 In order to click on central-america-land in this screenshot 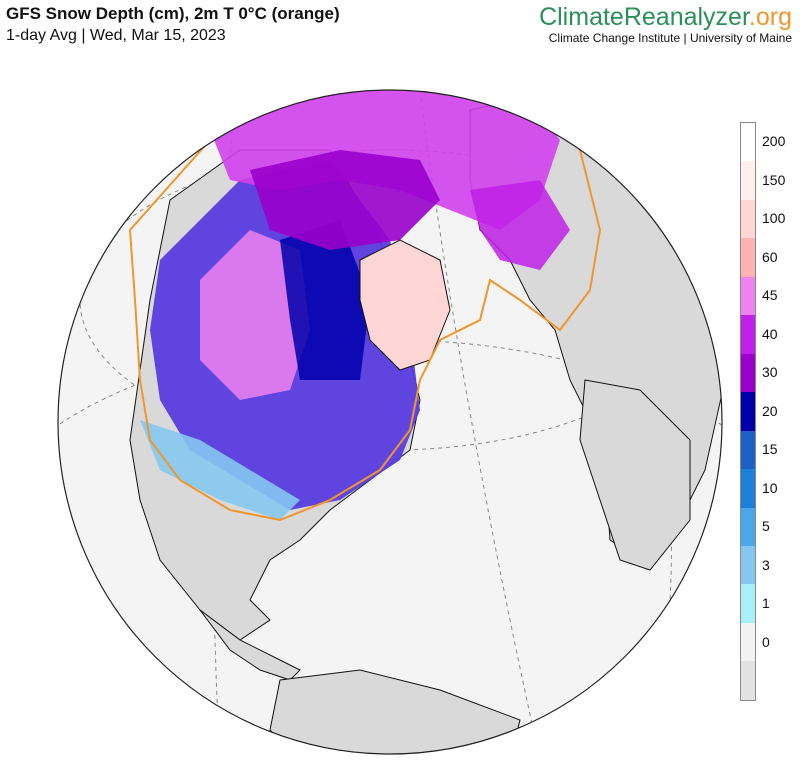, I will do `click(250, 645)`.